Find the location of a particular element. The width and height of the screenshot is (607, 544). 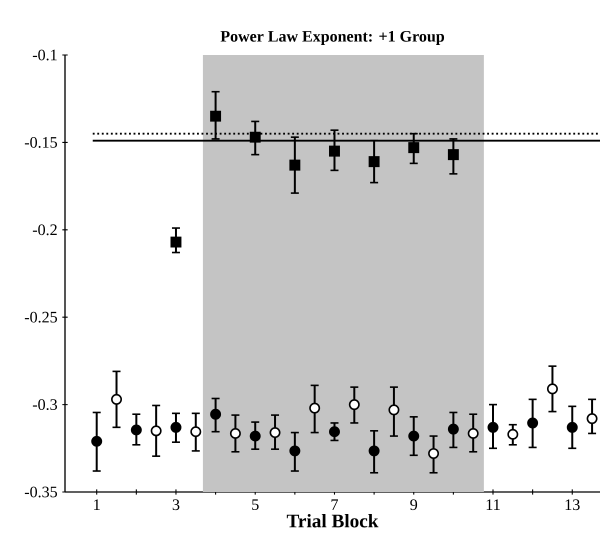

chart-title: Power Law Exponent: +1 Group is located at coordinates (332, 37).